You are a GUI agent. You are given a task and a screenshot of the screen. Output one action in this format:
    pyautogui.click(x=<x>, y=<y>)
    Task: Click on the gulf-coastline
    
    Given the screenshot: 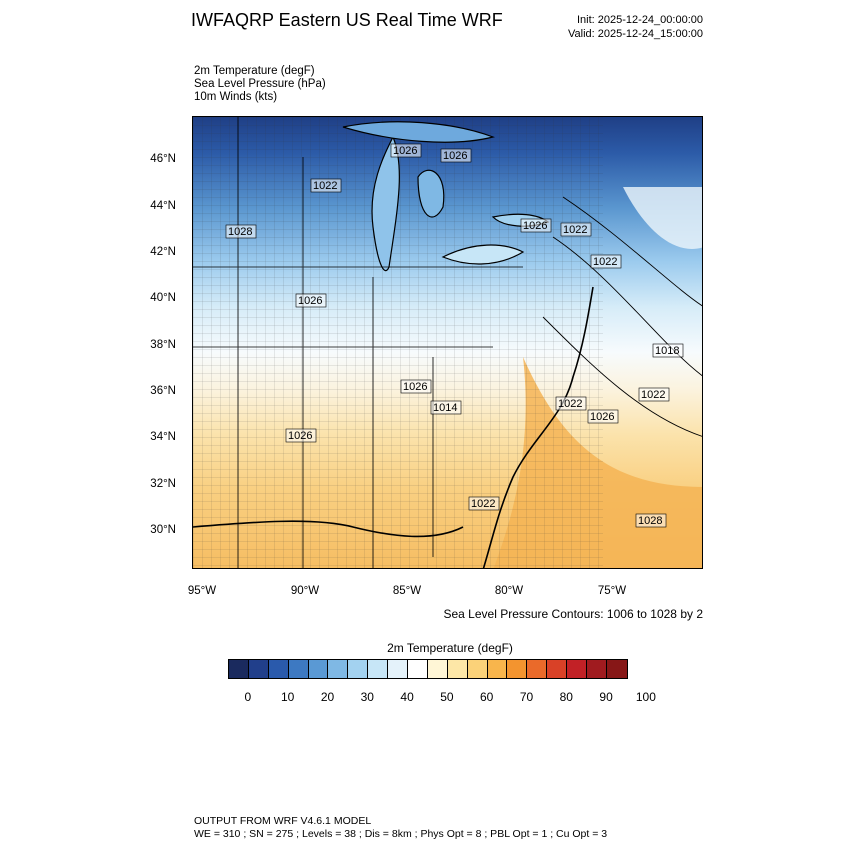 What is the action you would take?
    pyautogui.click(x=328, y=529)
    